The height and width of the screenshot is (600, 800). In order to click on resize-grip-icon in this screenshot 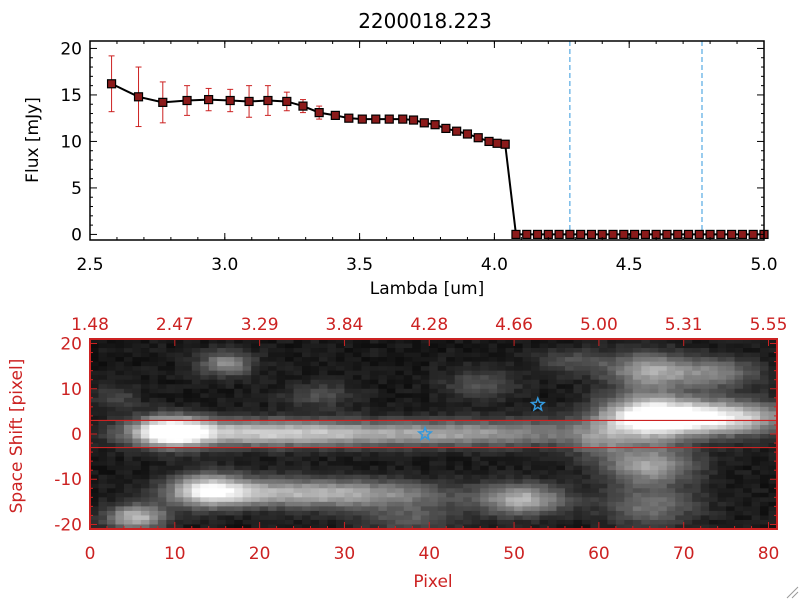, I will do `click(792, 592)`.